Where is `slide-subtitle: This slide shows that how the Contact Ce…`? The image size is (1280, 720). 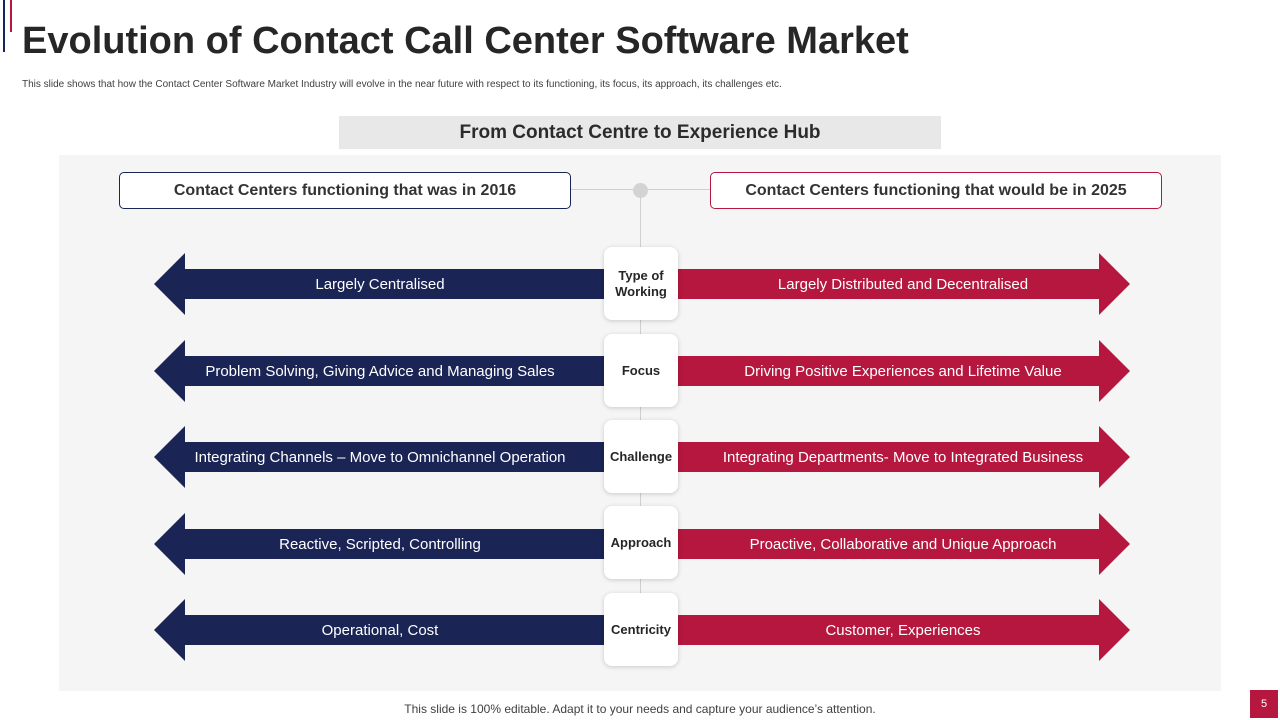
slide-subtitle: This slide shows that how the Contact Ce… is located at coordinates (402, 84).